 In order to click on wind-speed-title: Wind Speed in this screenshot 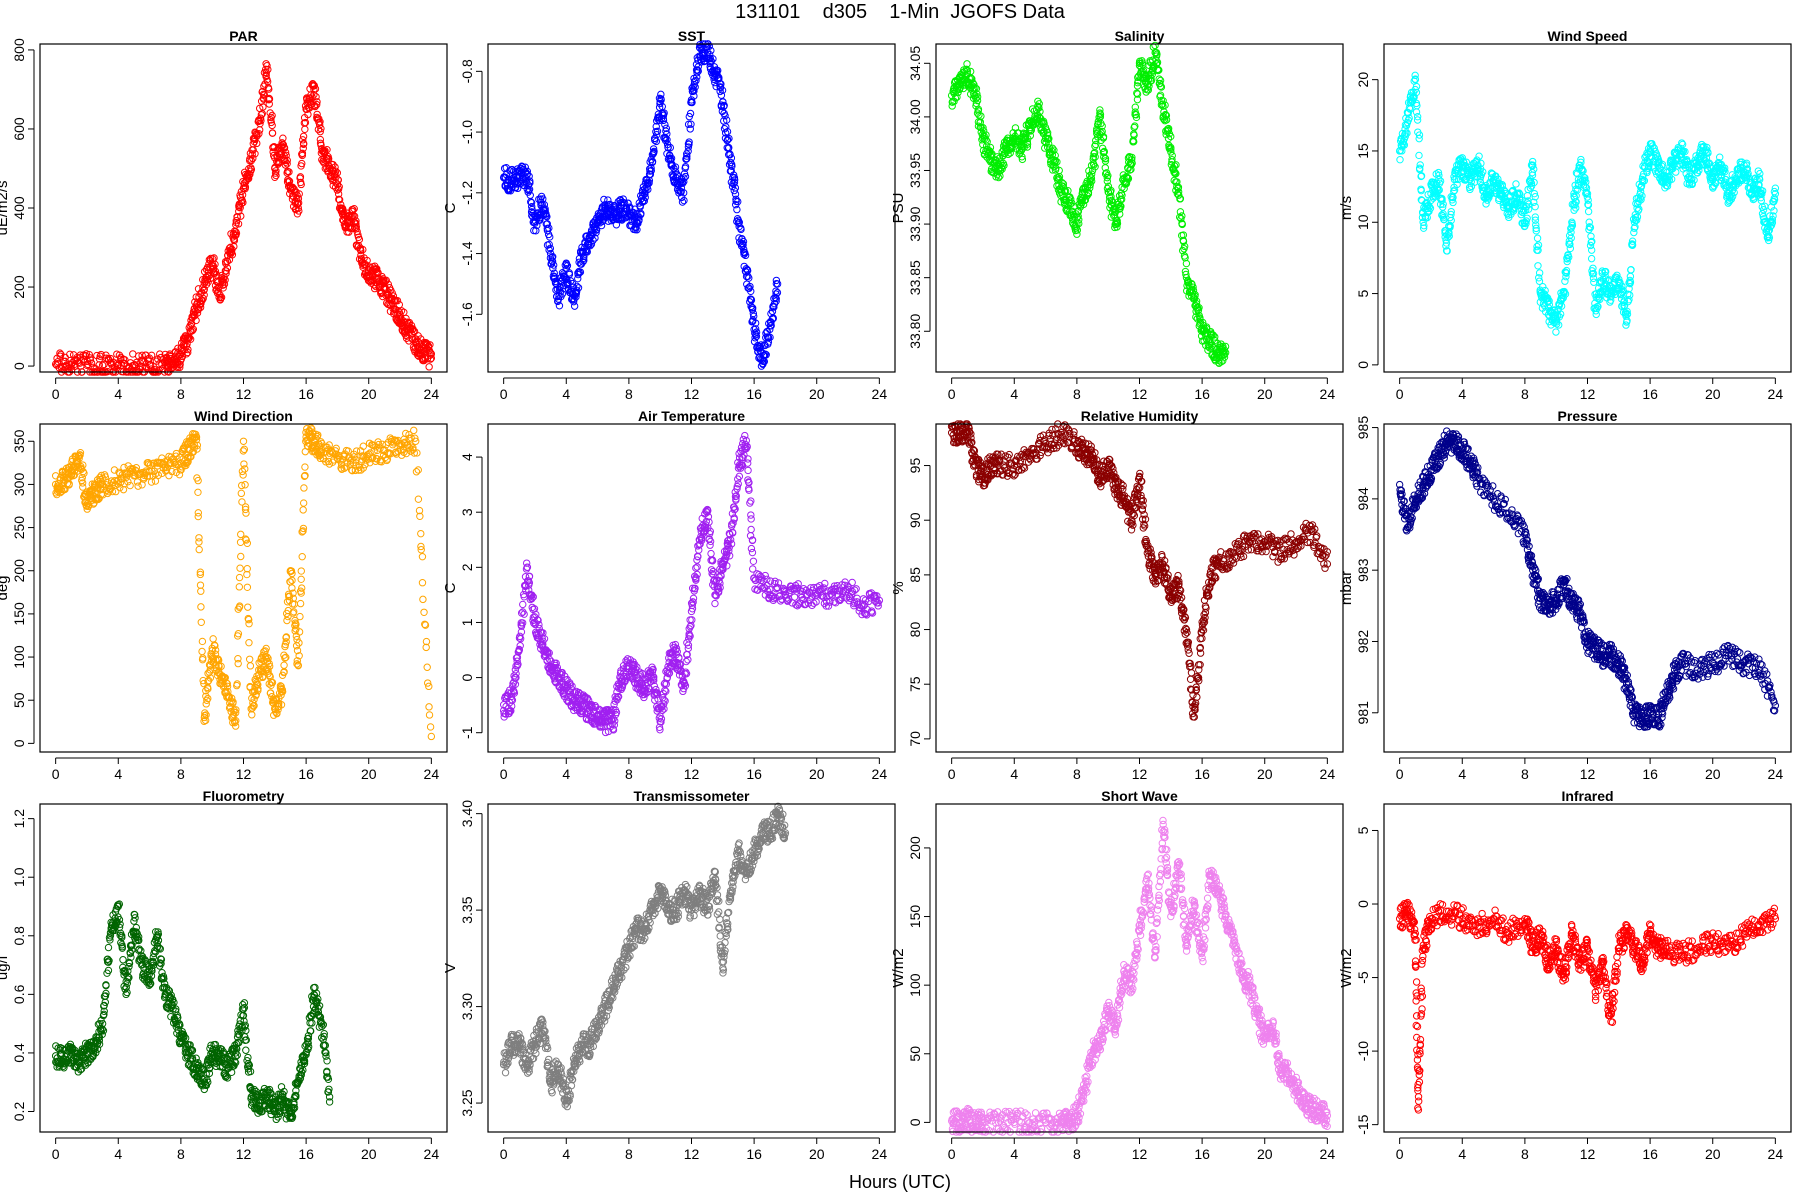, I will do `click(1588, 36)`.